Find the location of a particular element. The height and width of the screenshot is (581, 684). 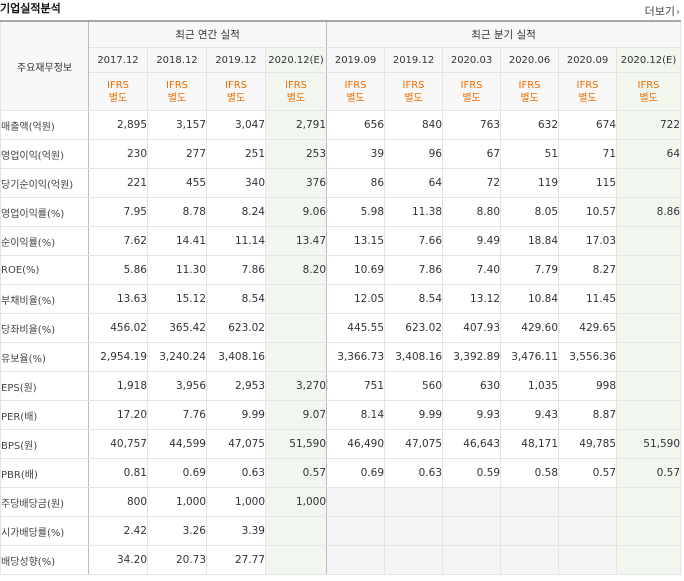

table-cell: 7.86 is located at coordinates (236, 270).